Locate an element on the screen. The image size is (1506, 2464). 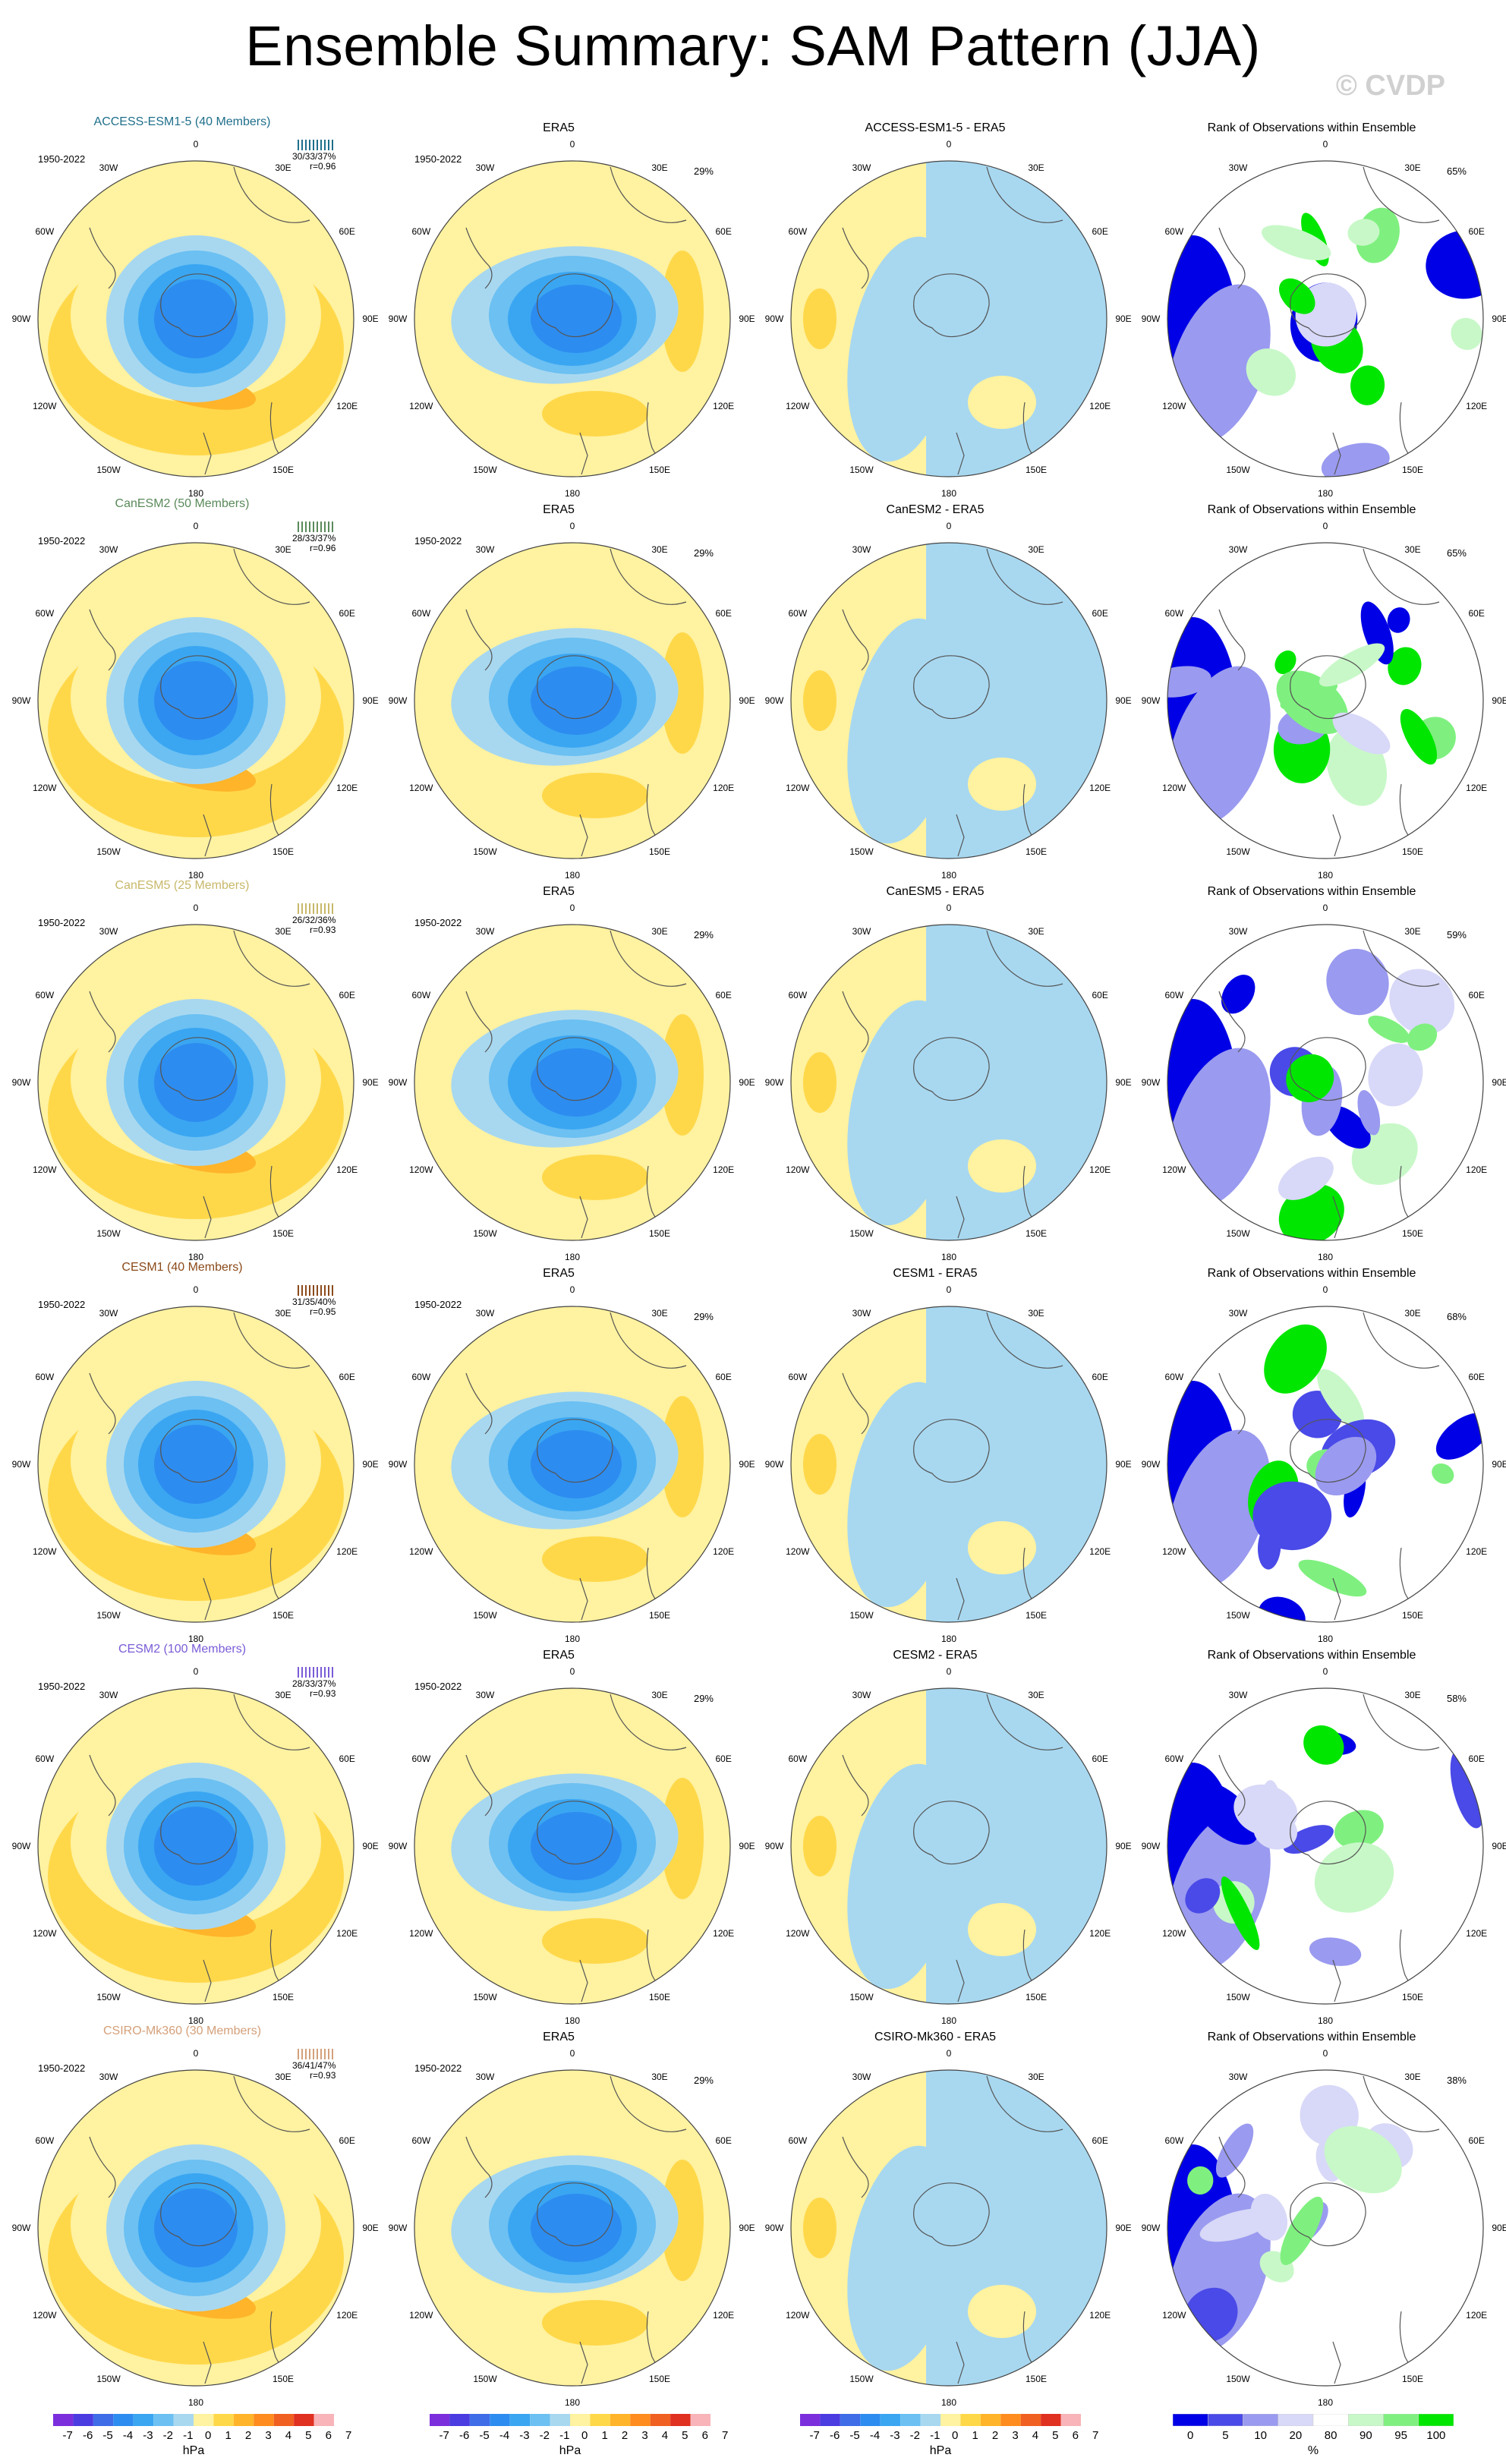
positive-southeast is located at coordinates (1002, 784).